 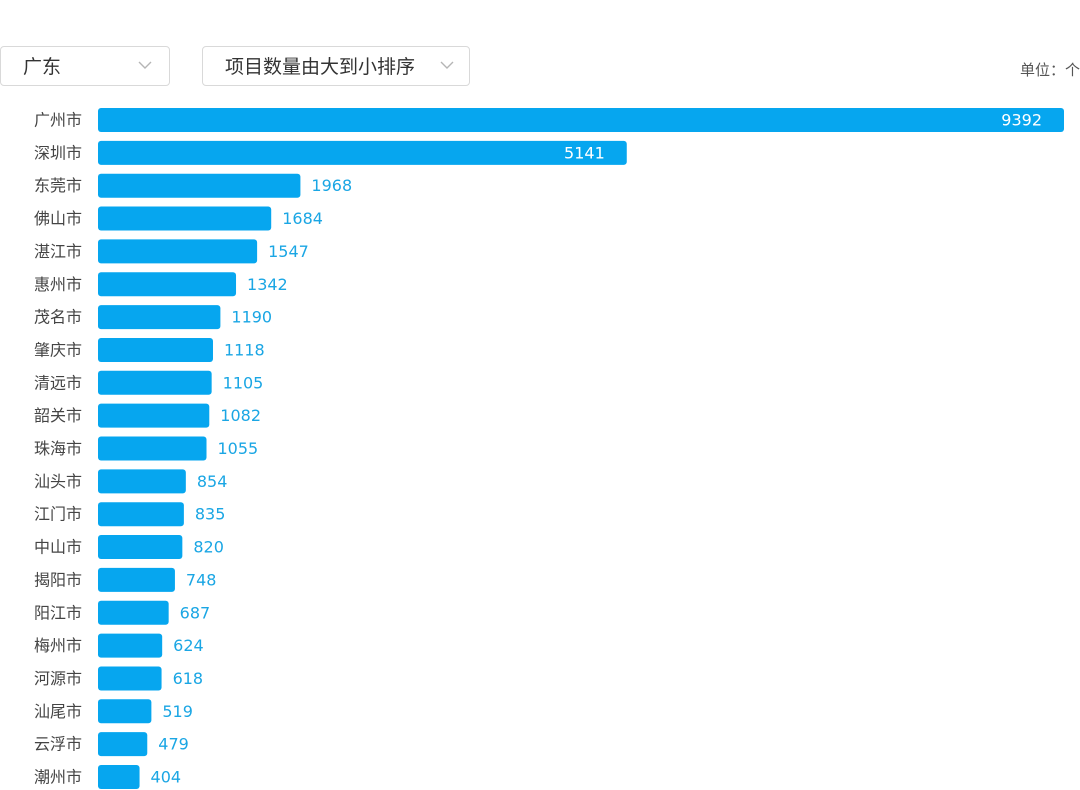 I want to click on sort-order-select-label: 项目数量由大到小排序, so click(x=320, y=67).